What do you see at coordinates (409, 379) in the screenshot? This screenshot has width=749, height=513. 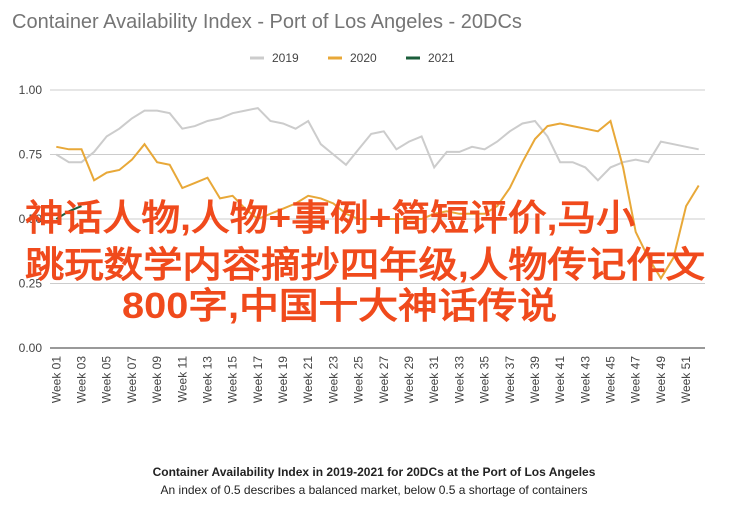 I see `x-tick-label: Week 29` at bounding box center [409, 379].